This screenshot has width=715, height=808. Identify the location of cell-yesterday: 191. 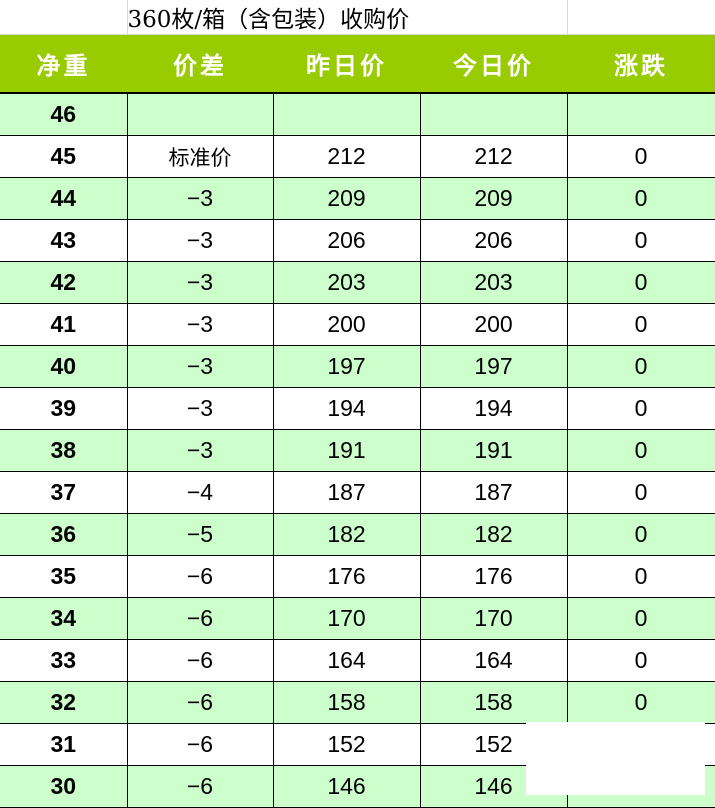
(346, 450).